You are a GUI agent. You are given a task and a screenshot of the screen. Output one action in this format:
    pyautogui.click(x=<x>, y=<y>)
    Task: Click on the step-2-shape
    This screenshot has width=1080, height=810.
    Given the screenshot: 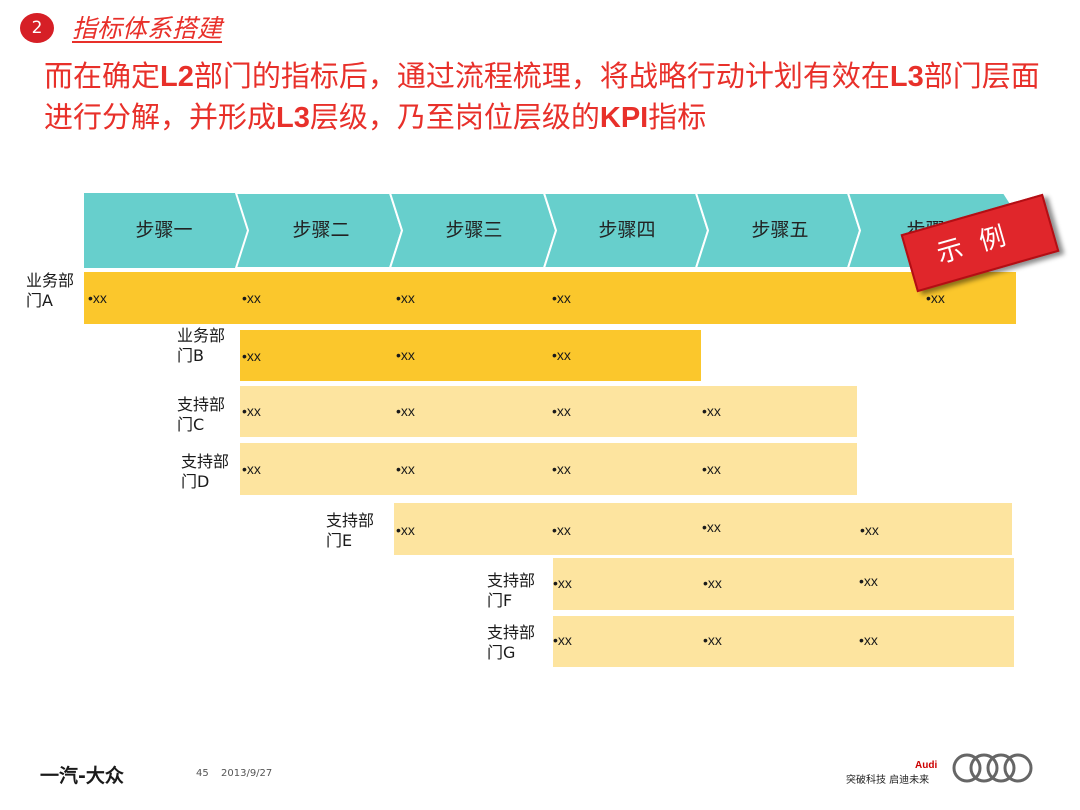 What is the action you would take?
    pyautogui.click(x=319, y=230)
    